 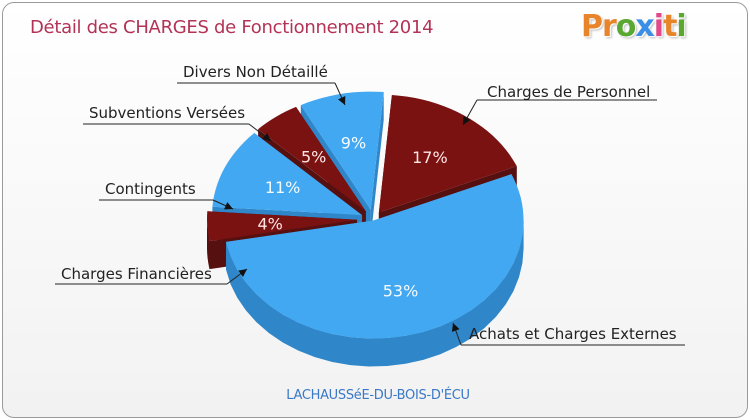 What do you see at coordinates (136, 274) in the screenshot?
I see `callout-label: Charges Financières` at bounding box center [136, 274].